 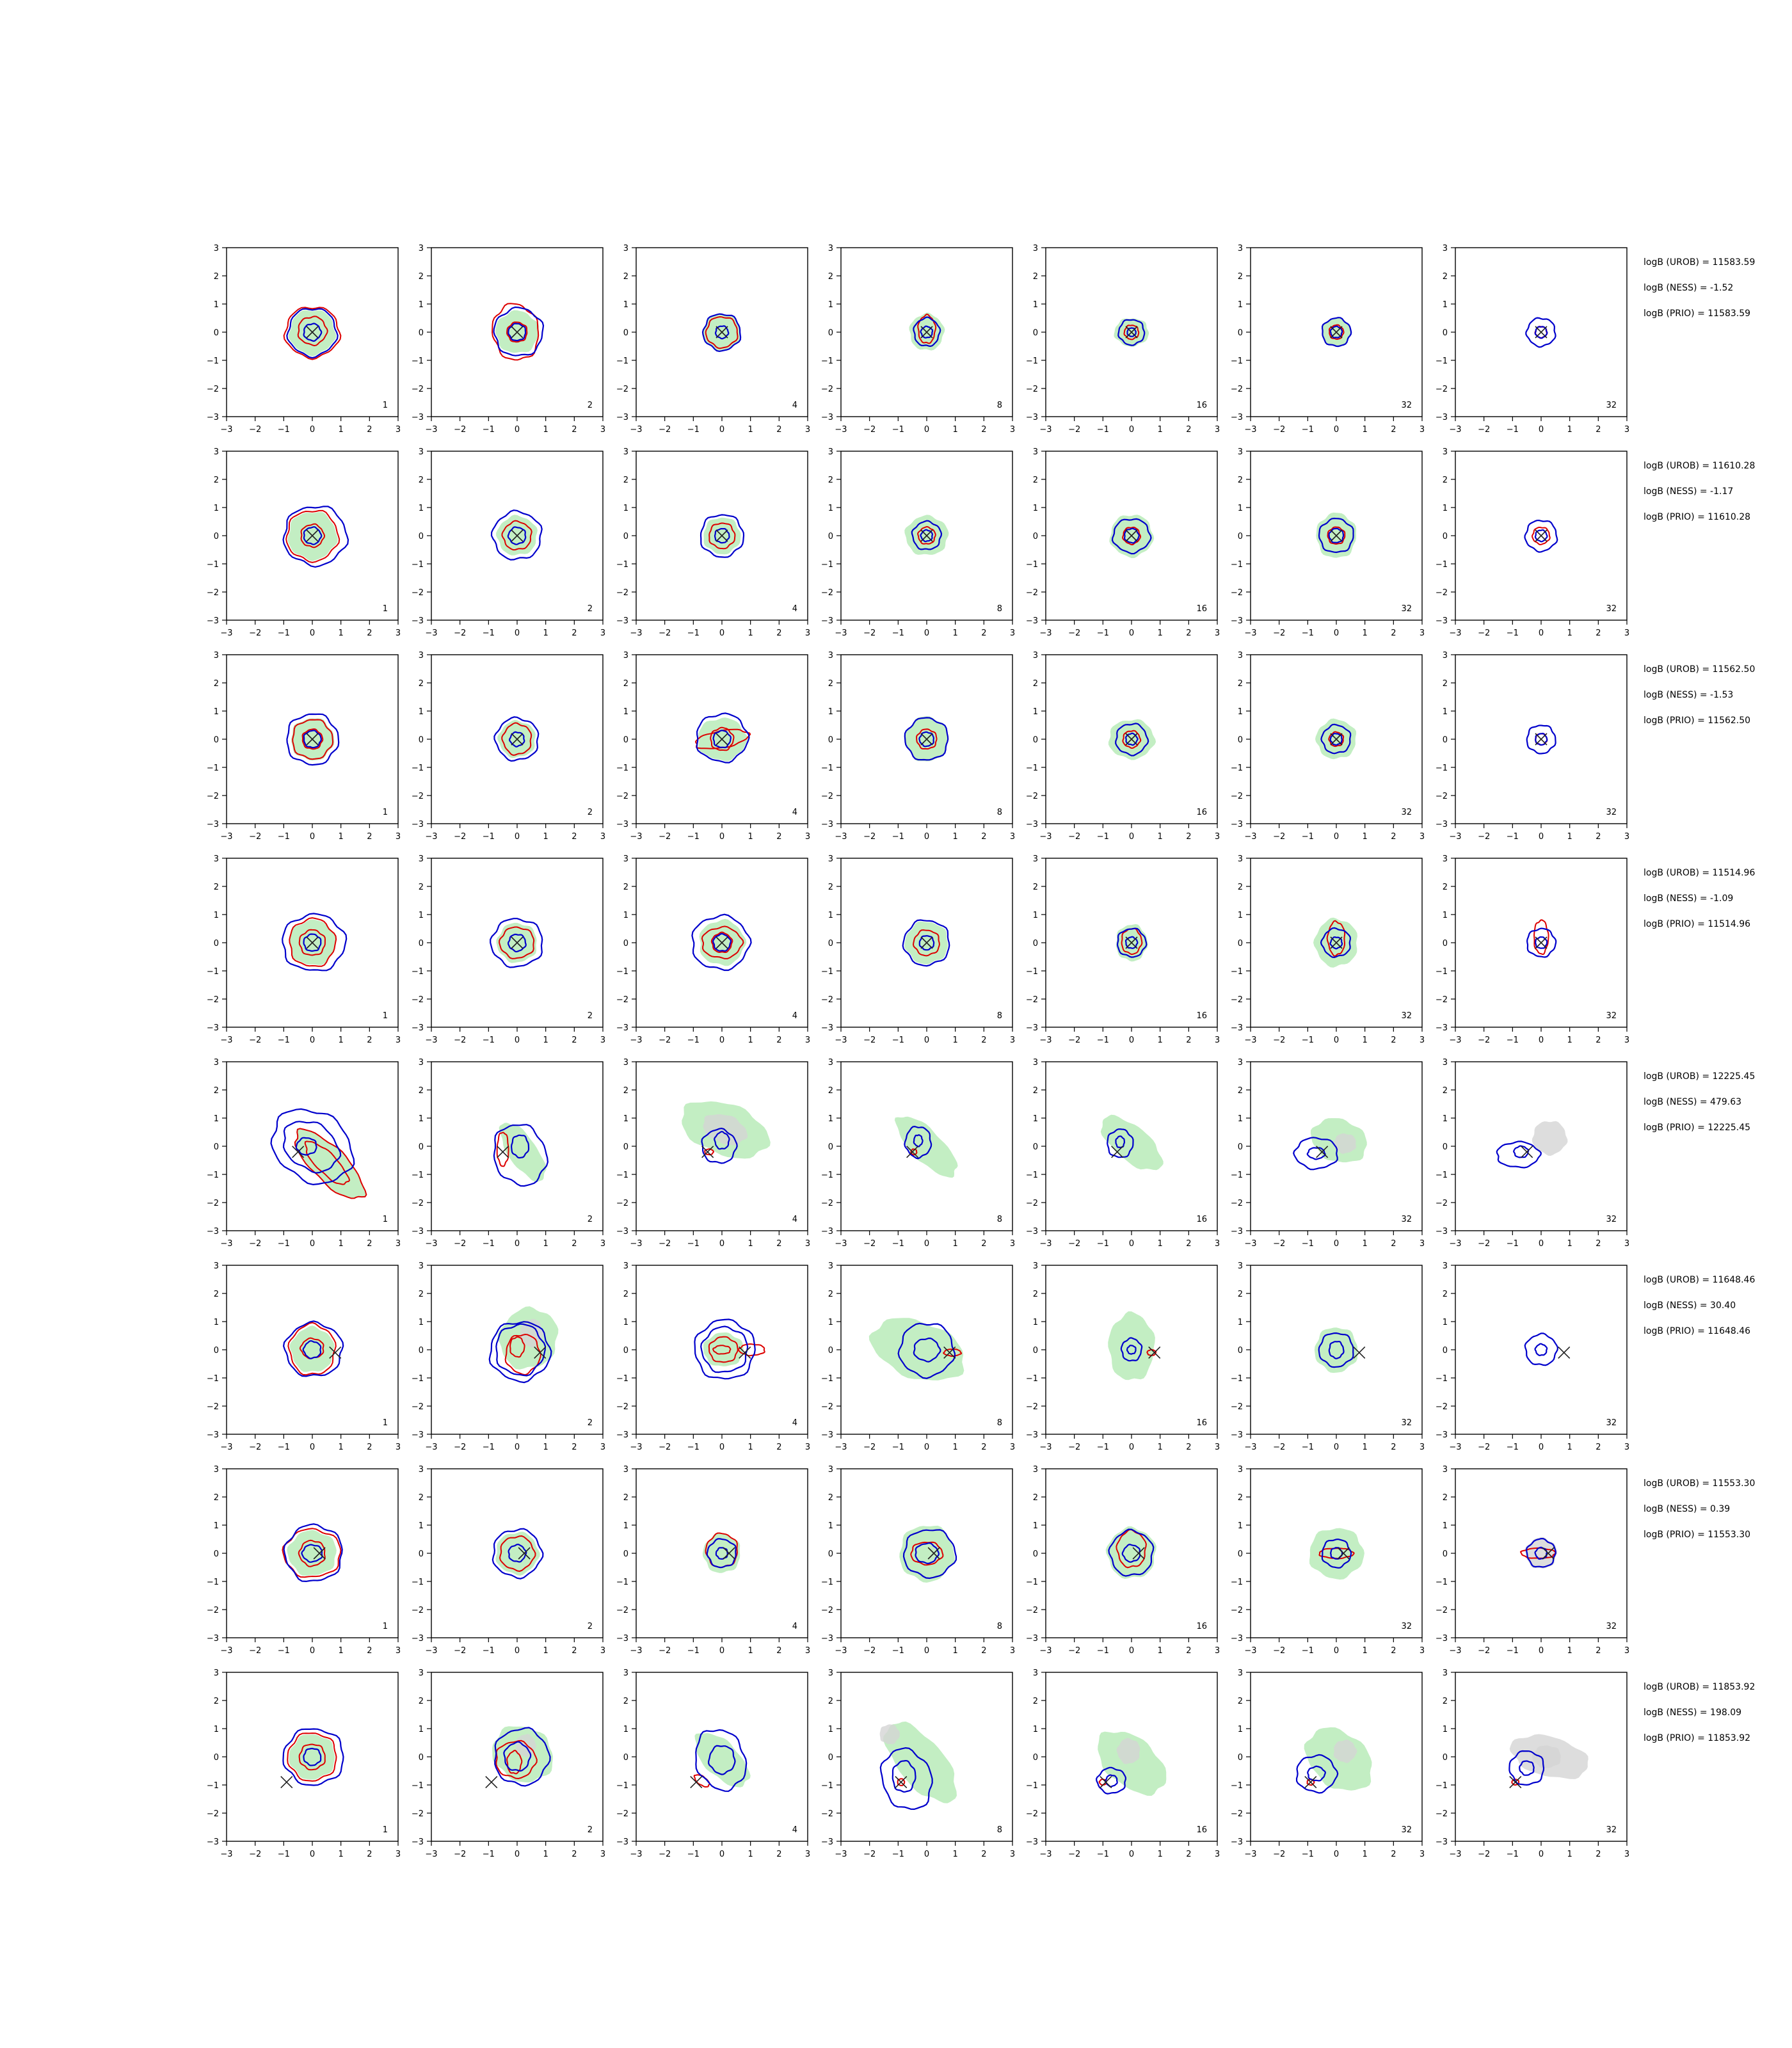 What do you see at coordinates (304, 1356) in the screenshot?
I see `panel-r6-c1: −3−3 −2 −2 −1 −1 0 0 1 1 2 2 3 3 1` at bounding box center [304, 1356].